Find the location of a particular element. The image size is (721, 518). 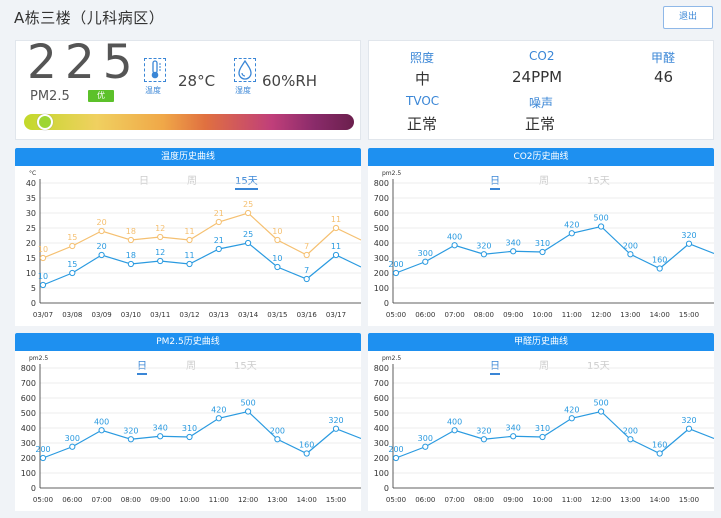

data-label: 400 is located at coordinates (101, 421).